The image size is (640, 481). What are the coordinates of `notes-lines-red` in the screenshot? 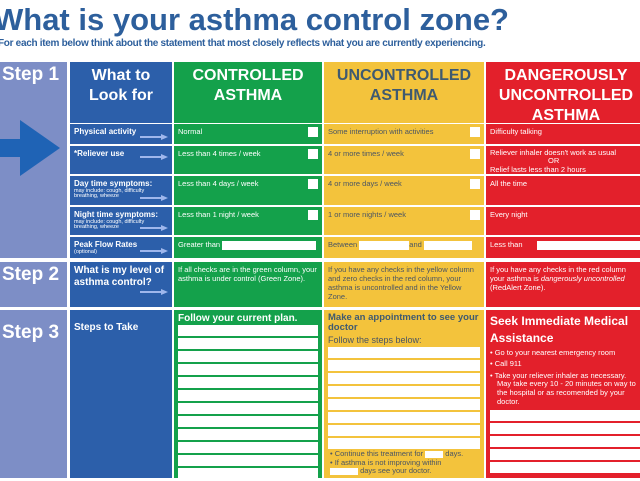 It's located at (565, 442).